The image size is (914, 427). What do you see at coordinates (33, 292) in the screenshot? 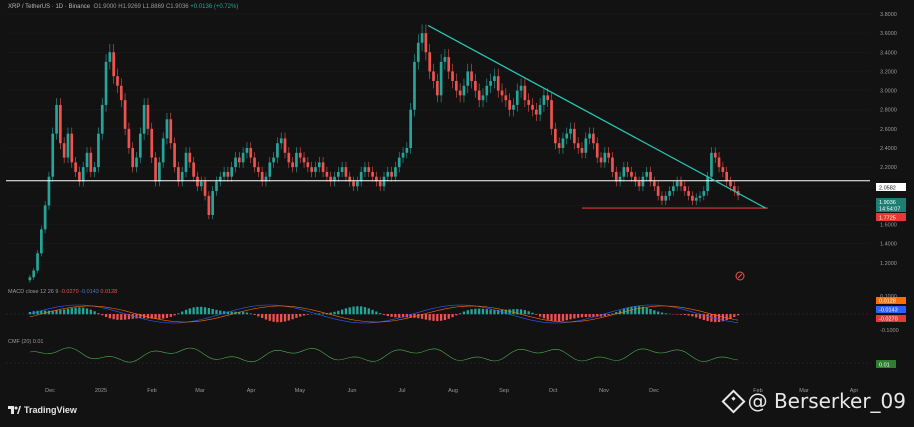
I see `macd-label: MACD close 12 26 9` at bounding box center [33, 292].